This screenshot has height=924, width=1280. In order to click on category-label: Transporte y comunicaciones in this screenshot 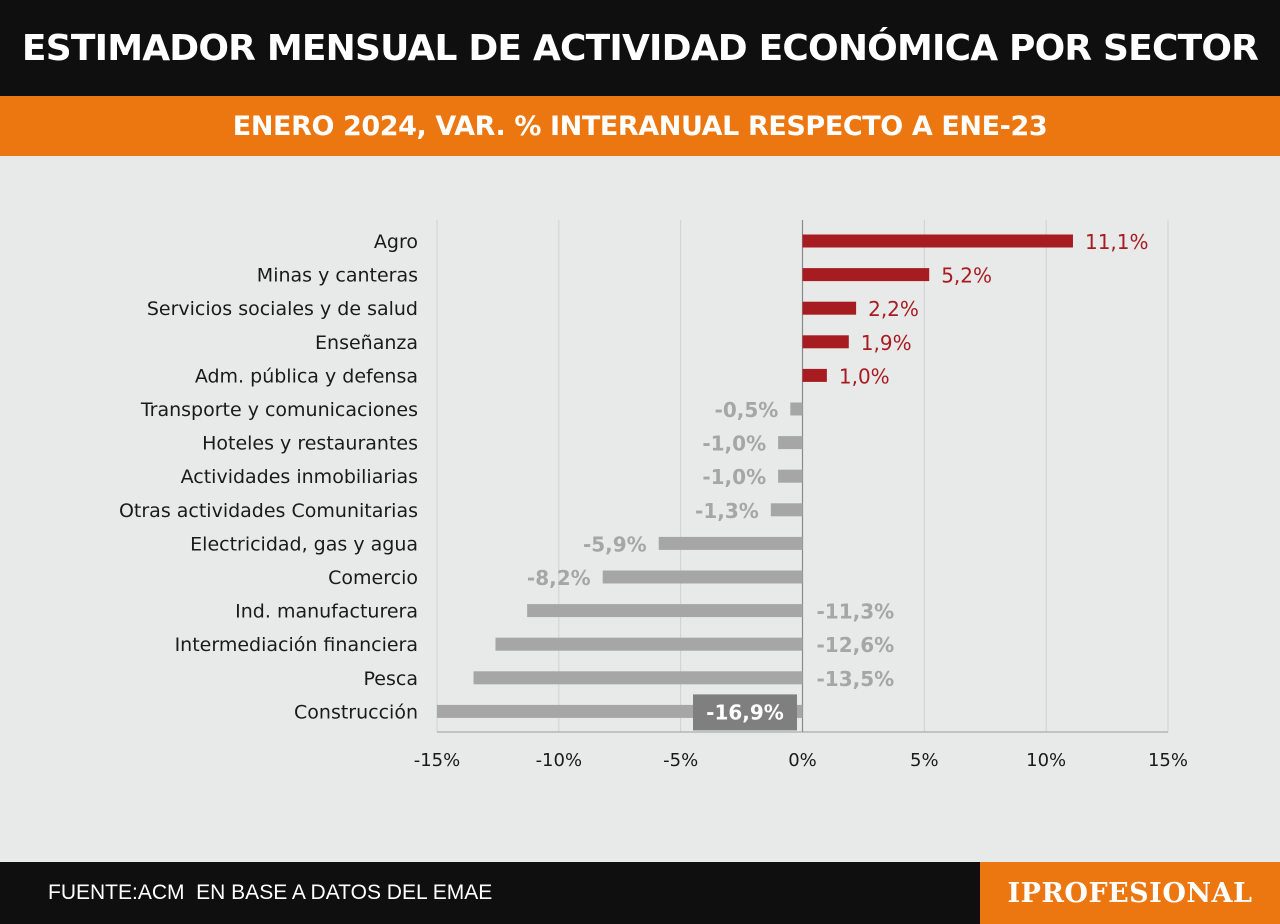, I will do `click(279, 410)`.